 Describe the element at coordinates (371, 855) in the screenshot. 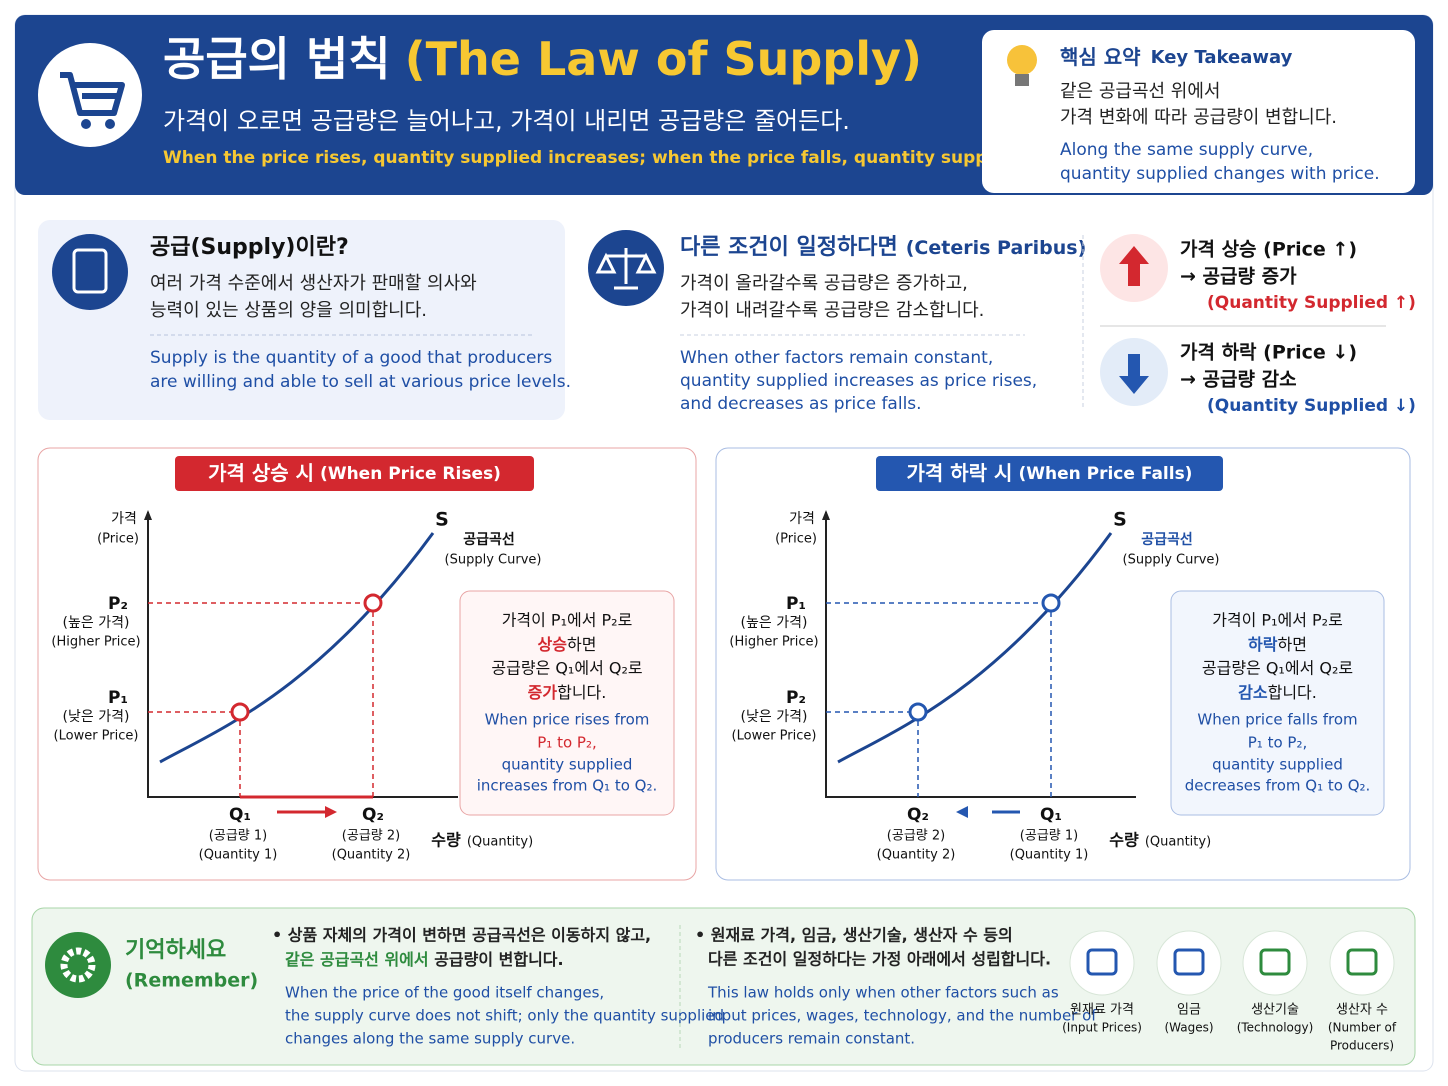

I see `panels-right-quantity: (Quantity 2)` at that location.